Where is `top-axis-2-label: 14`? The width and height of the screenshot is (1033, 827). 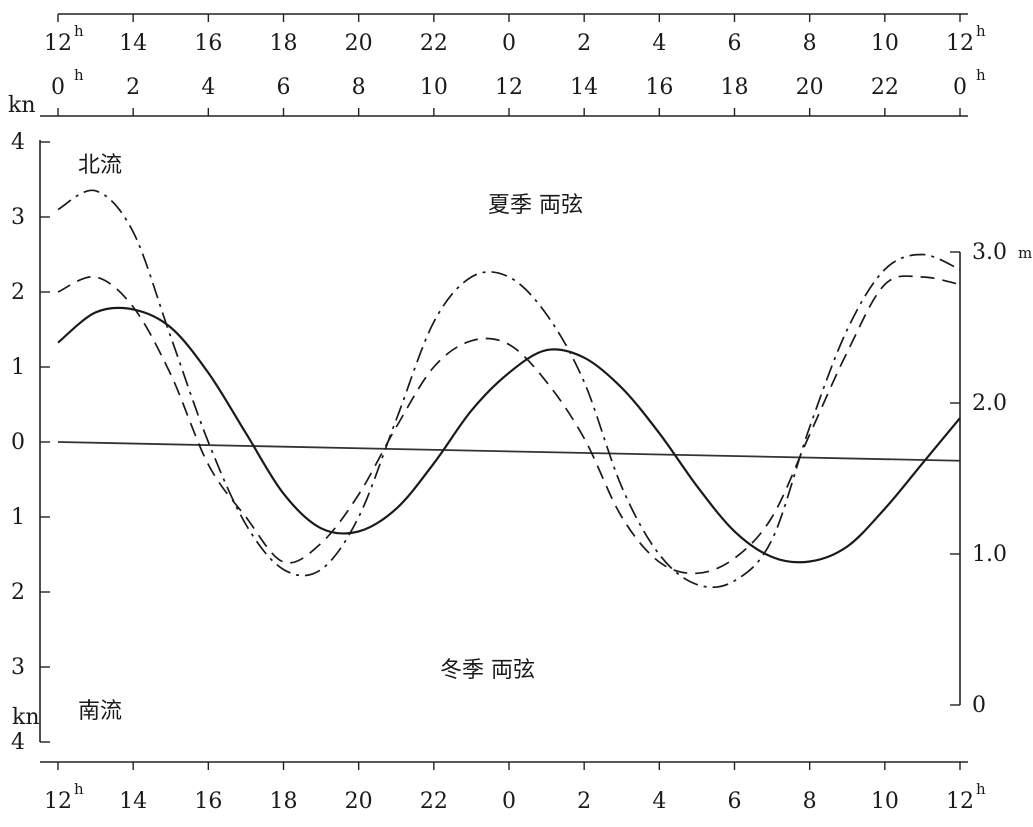 top-axis-2-label: 14 is located at coordinates (584, 87).